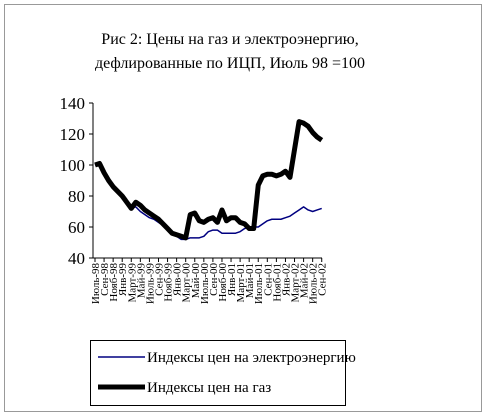 The width and height of the screenshot is (485, 416). I want to click on y-tick-label: 100, so click(73, 165).